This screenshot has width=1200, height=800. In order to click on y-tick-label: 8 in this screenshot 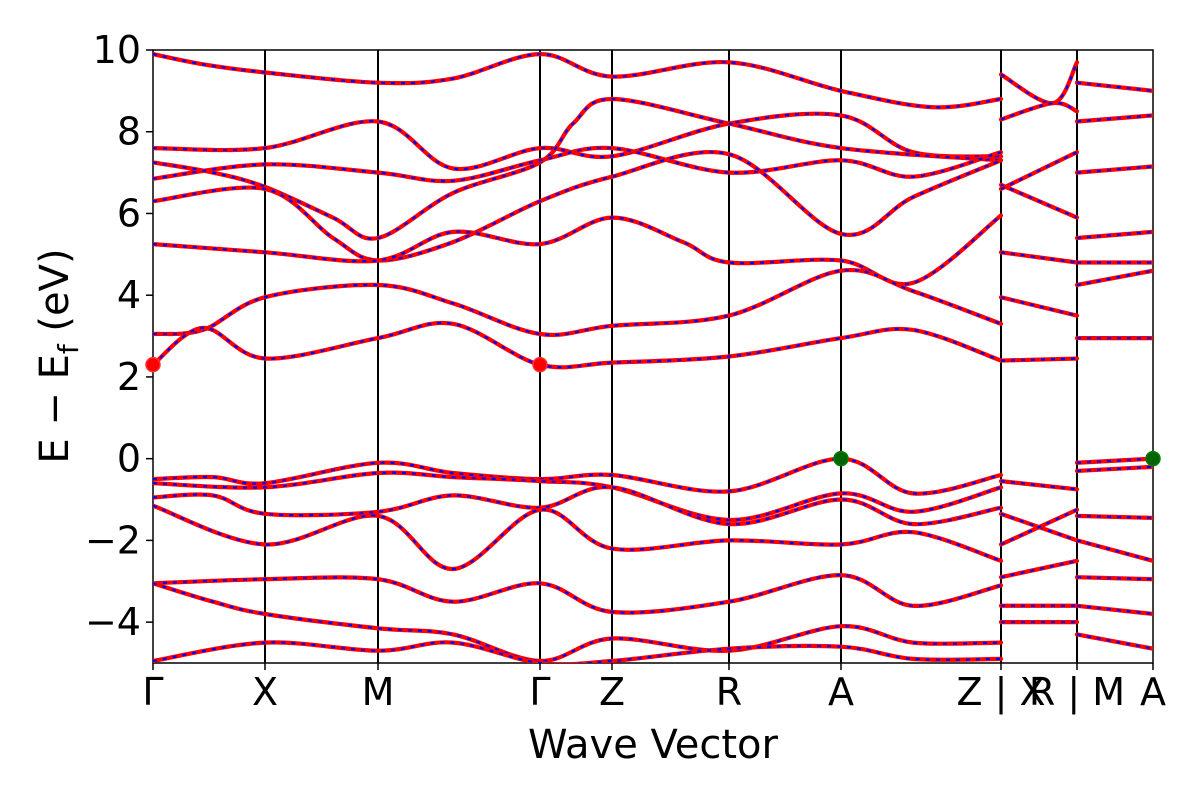, I will do `click(129, 132)`.